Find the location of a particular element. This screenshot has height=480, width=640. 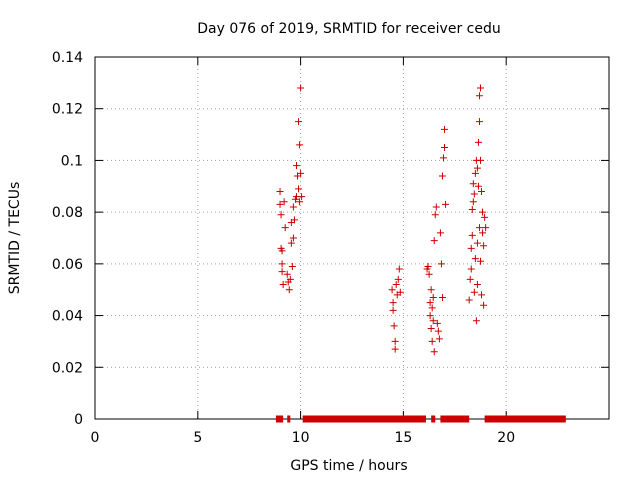

y-tick-label: 0.14 is located at coordinates (67, 58).